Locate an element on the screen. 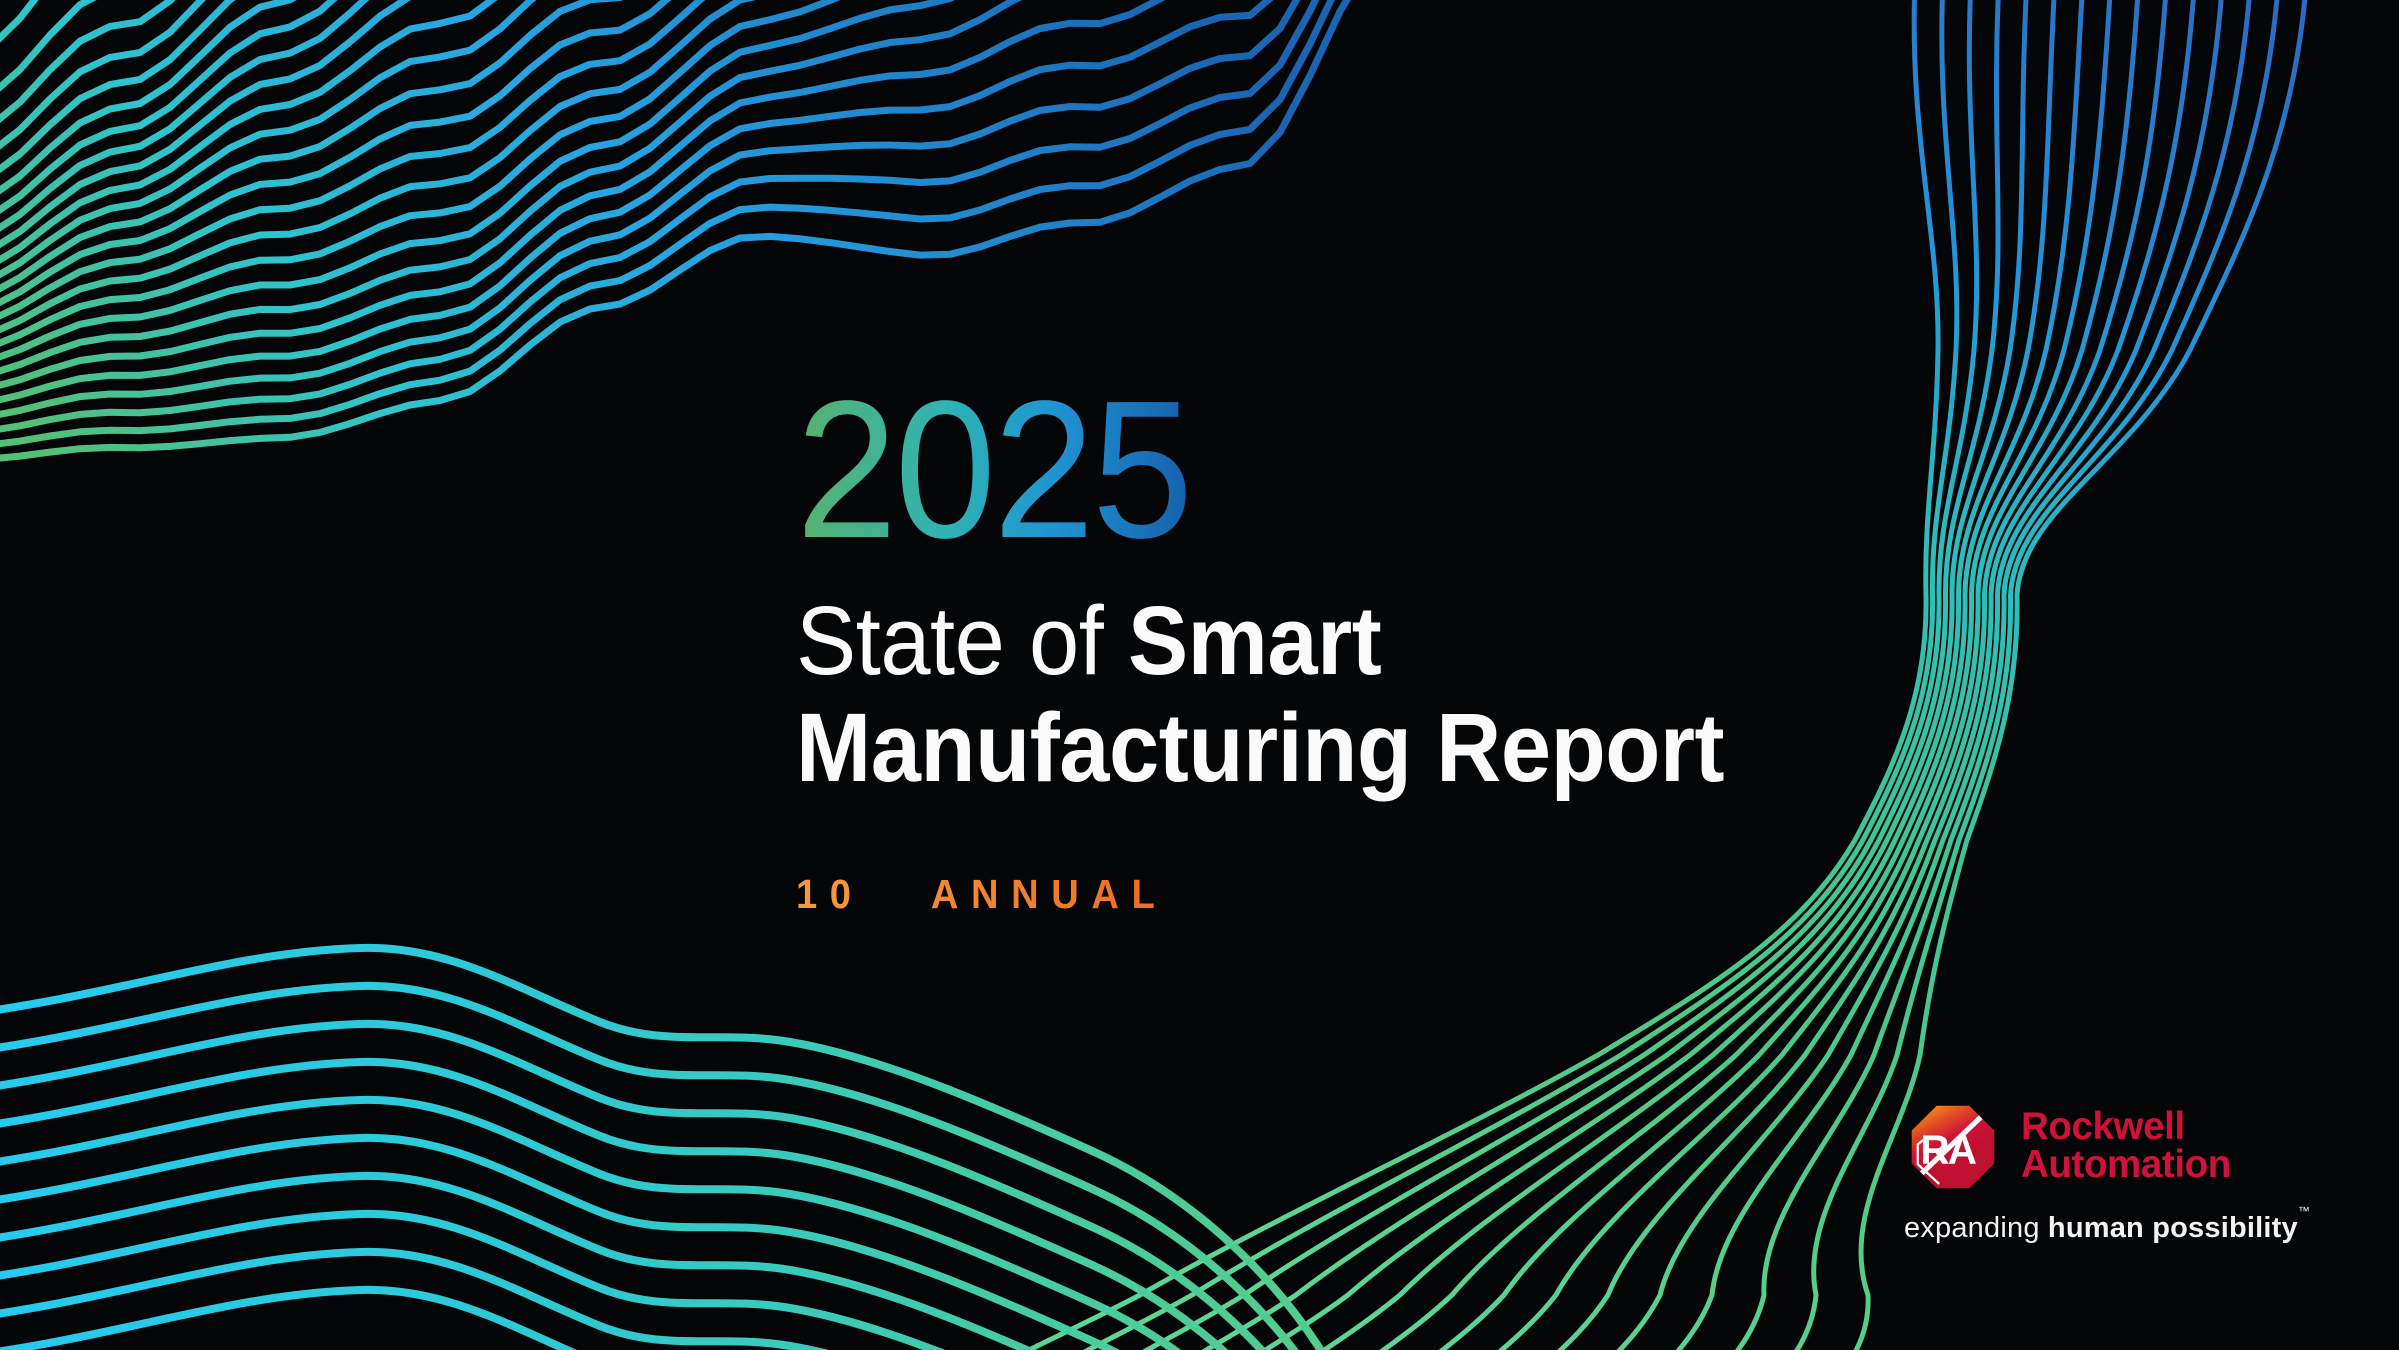 The width and height of the screenshot is (2399, 1350). monogram-text: RA is located at coordinates (1948, 1149).